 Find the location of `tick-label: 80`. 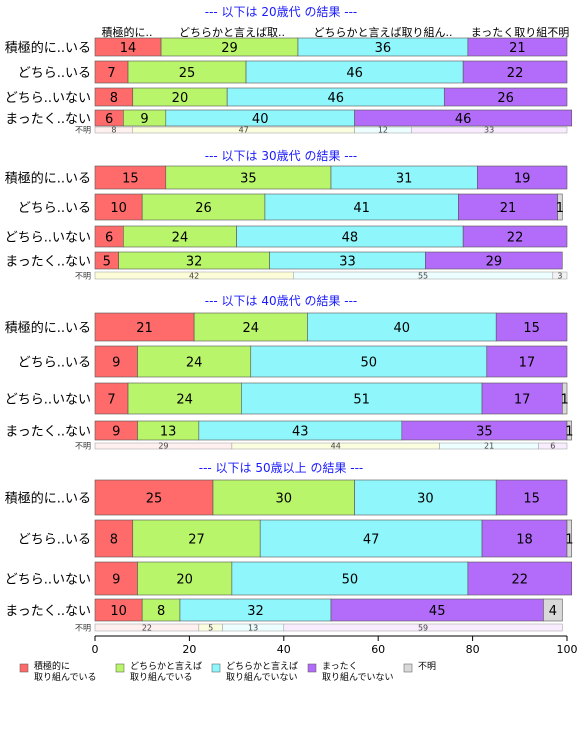

tick-label: 80 is located at coordinates (473, 649).